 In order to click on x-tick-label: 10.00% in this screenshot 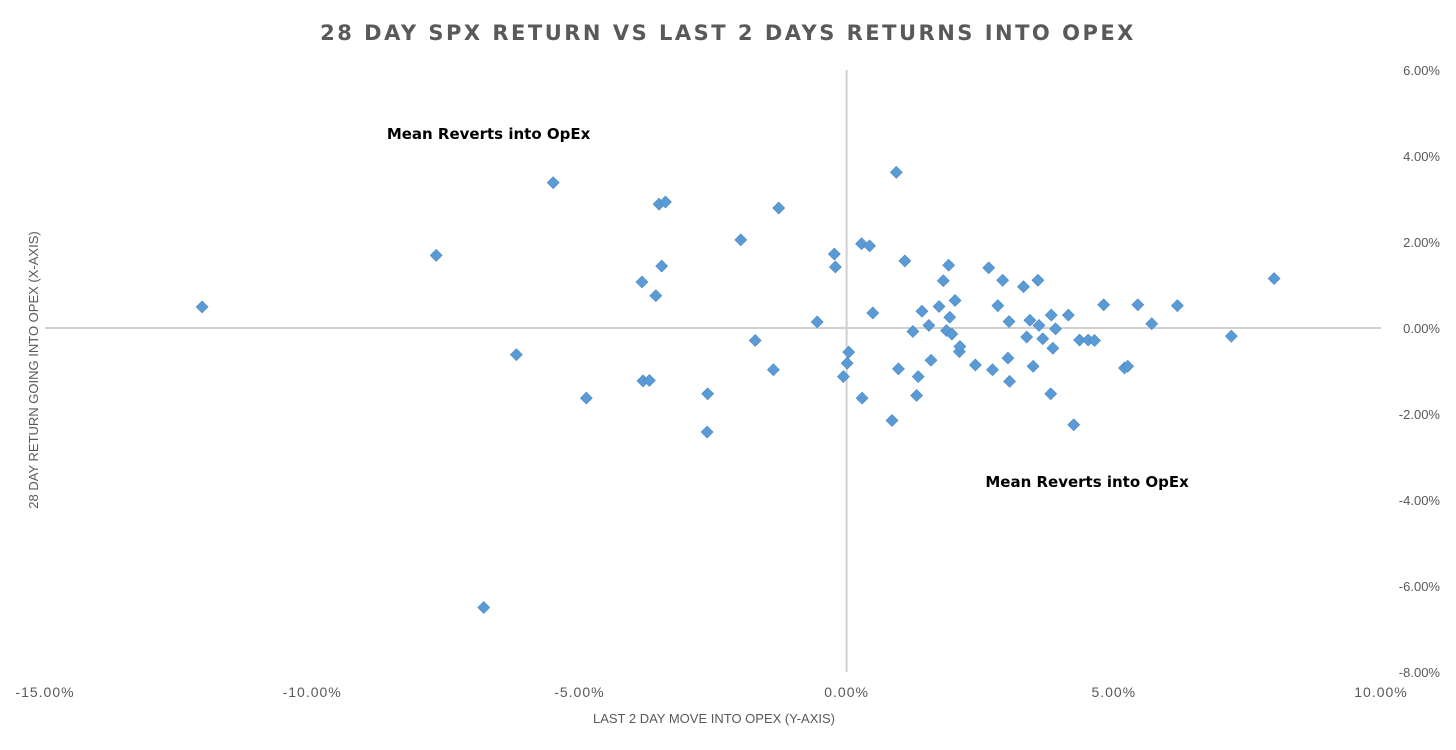, I will do `click(1380, 692)`.